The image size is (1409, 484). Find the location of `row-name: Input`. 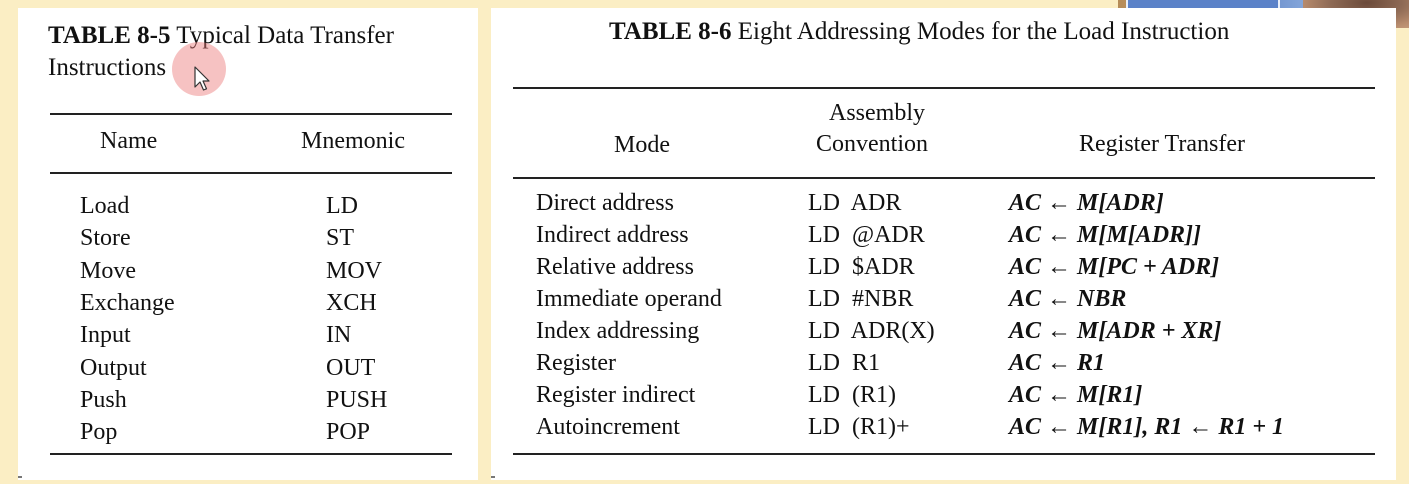

row-name: Input is located at coordinates (105, 335).